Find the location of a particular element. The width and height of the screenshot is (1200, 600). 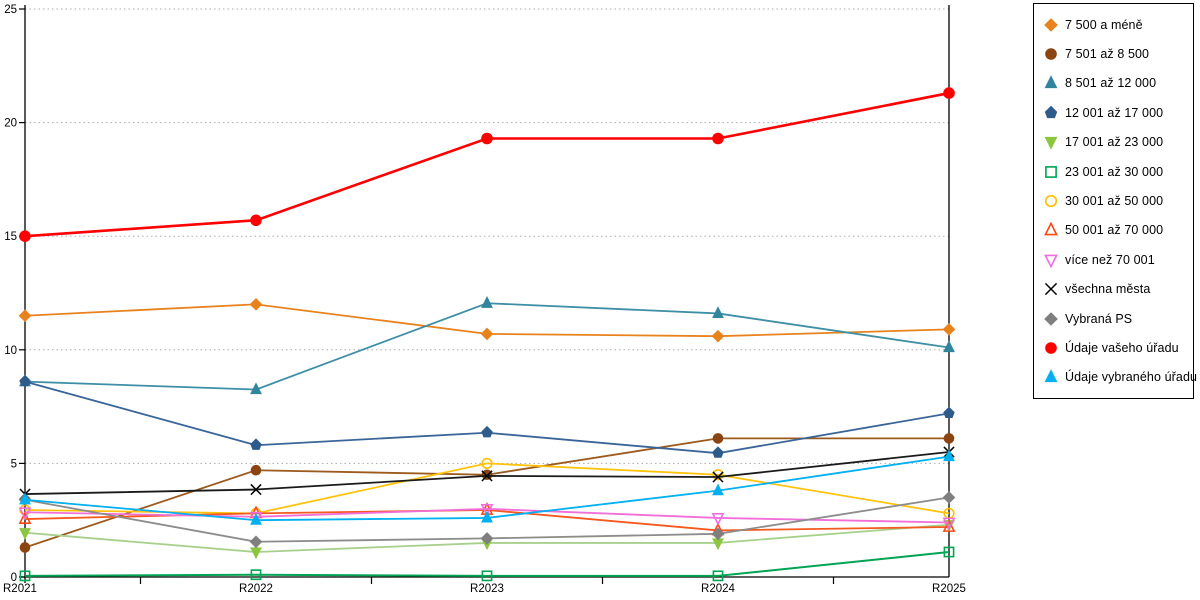

x-category-label: R2021 is located at coordinates (20, 589).